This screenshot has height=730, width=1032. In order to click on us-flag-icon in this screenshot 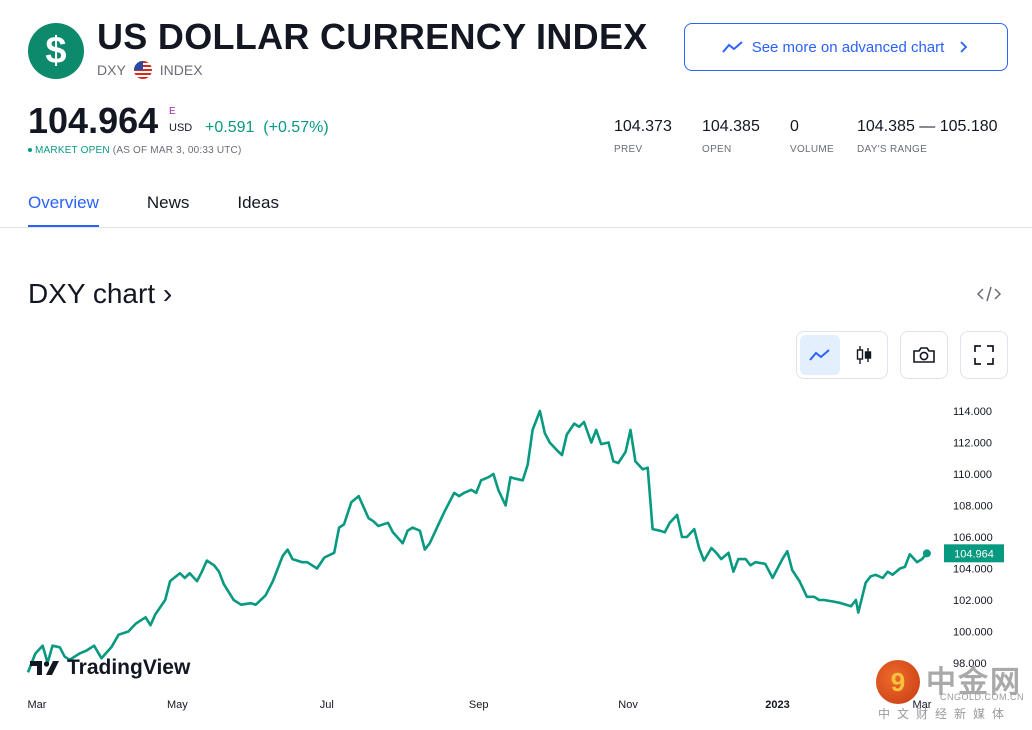, I will do `click(142, 70)`.